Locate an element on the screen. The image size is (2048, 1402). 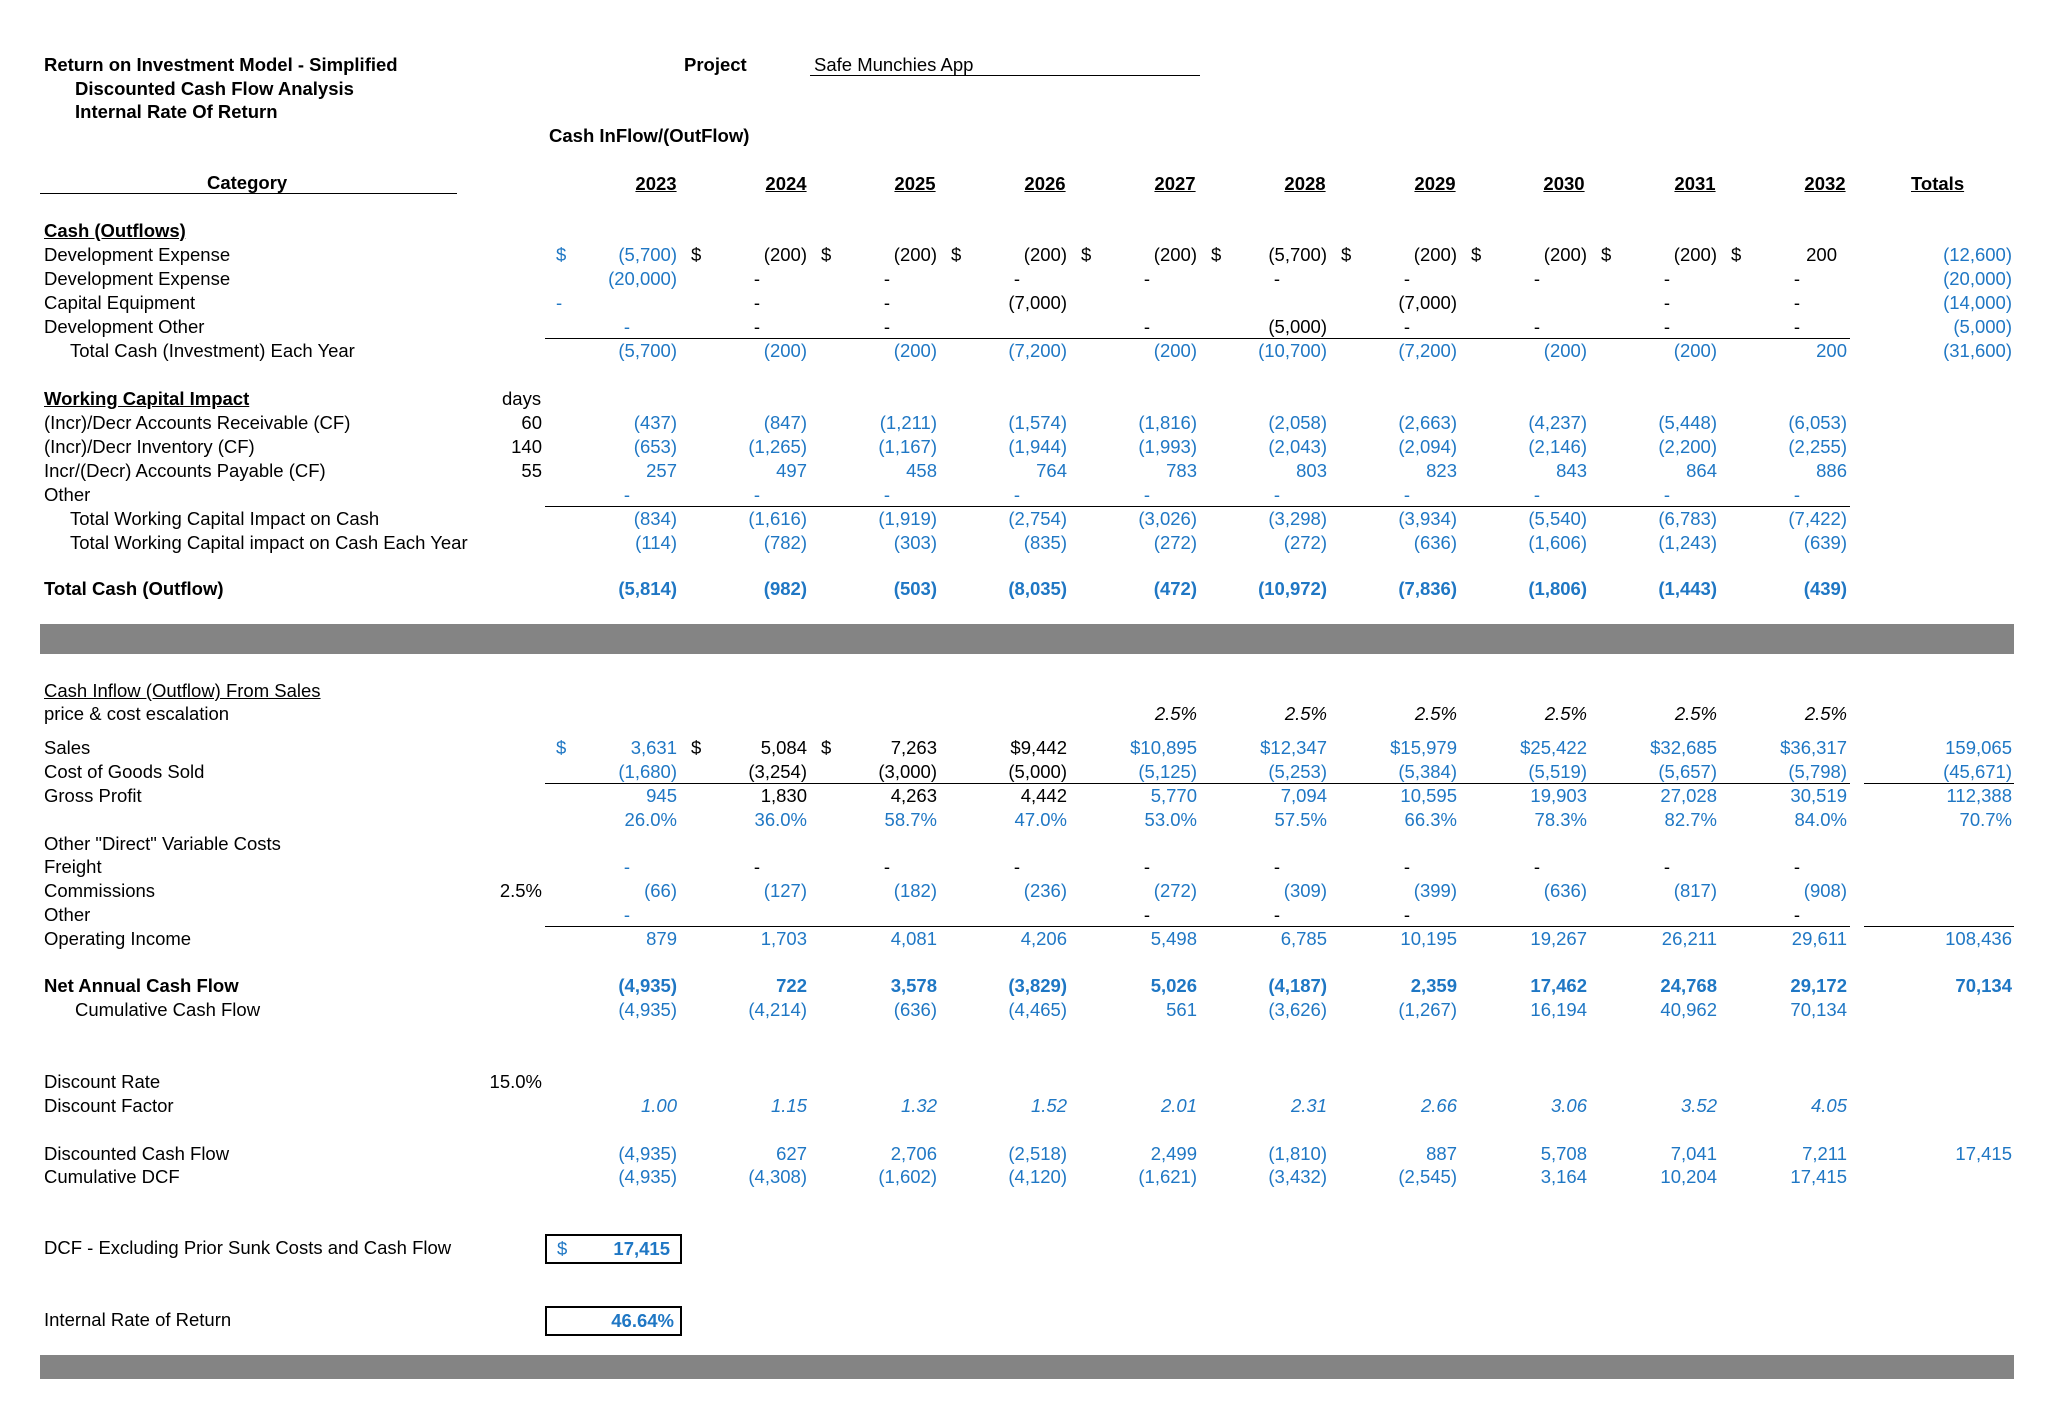
cell-dev1-2027: (200) is located at coordinates (1175, 254).